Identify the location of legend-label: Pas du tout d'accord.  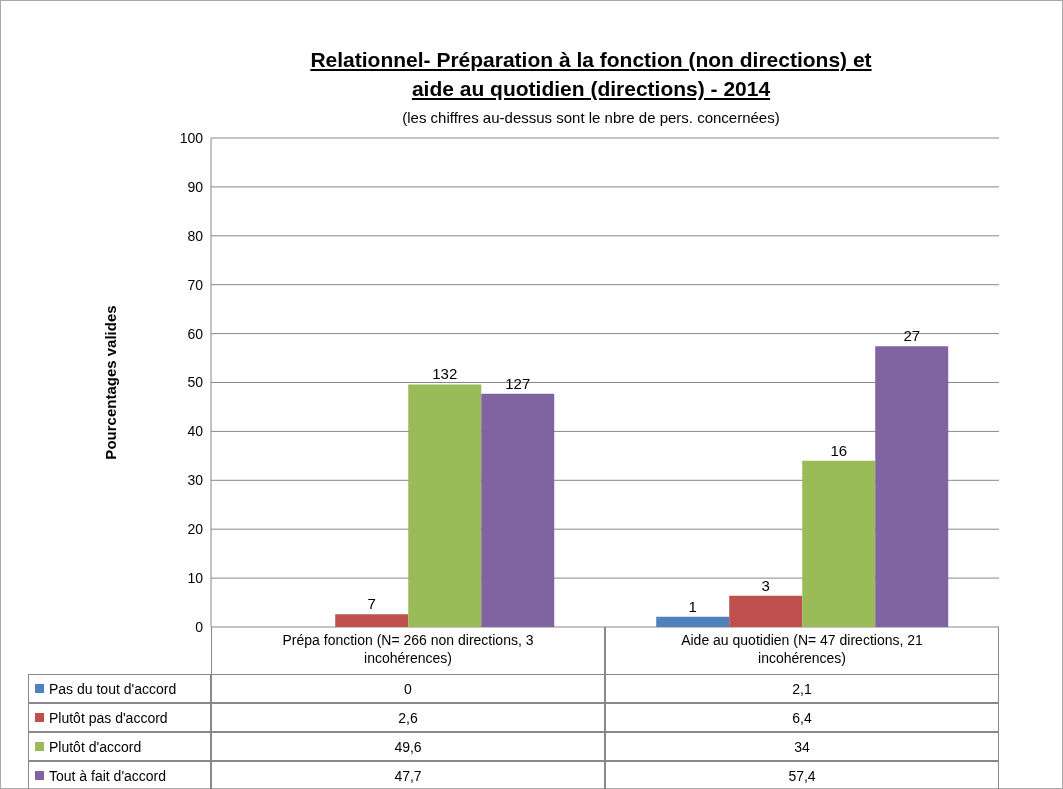
(119, 688).